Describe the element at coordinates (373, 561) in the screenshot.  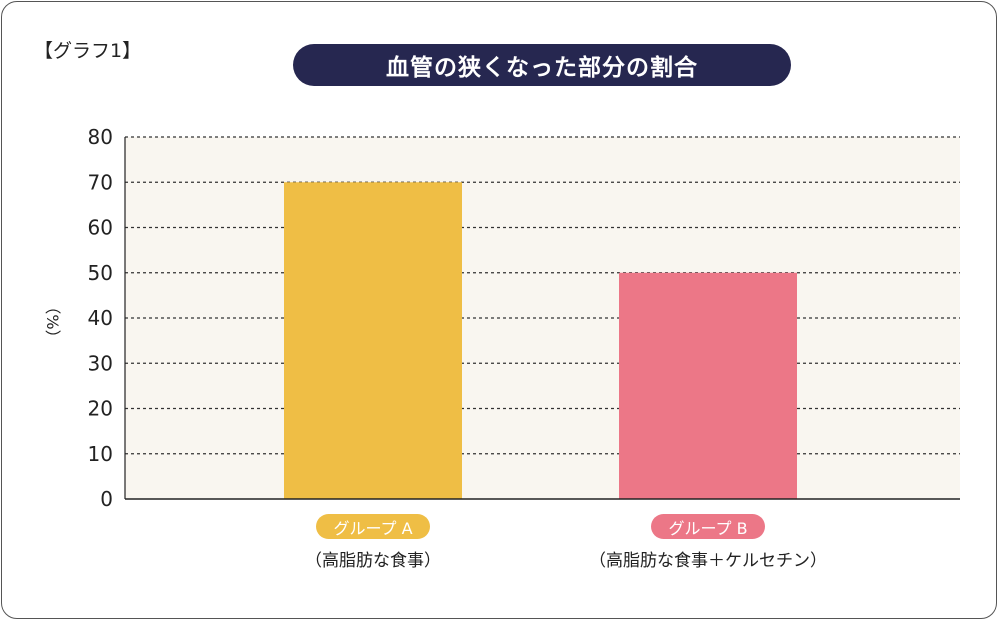
I see `category-note: （高脂肪な食事）` at that location.